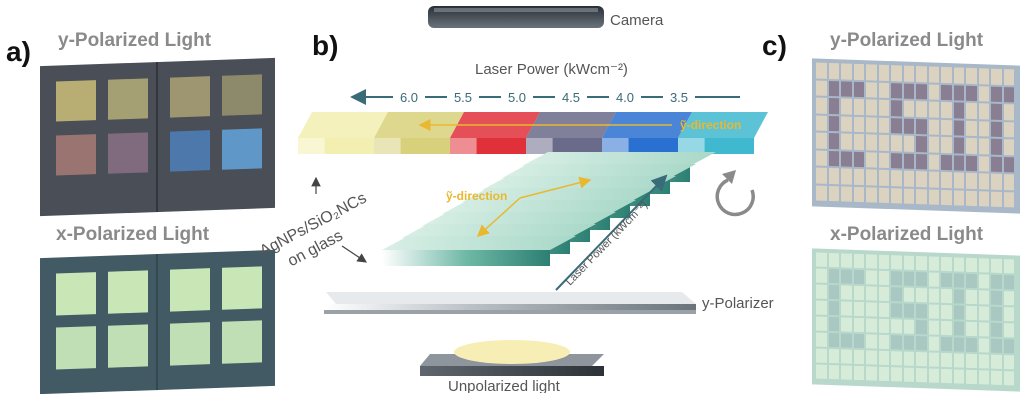 The width and height of the screenshot is (1025, 394). I want to click on panel-a-bottom-title: x-Polarized Light, so click(133, 234).